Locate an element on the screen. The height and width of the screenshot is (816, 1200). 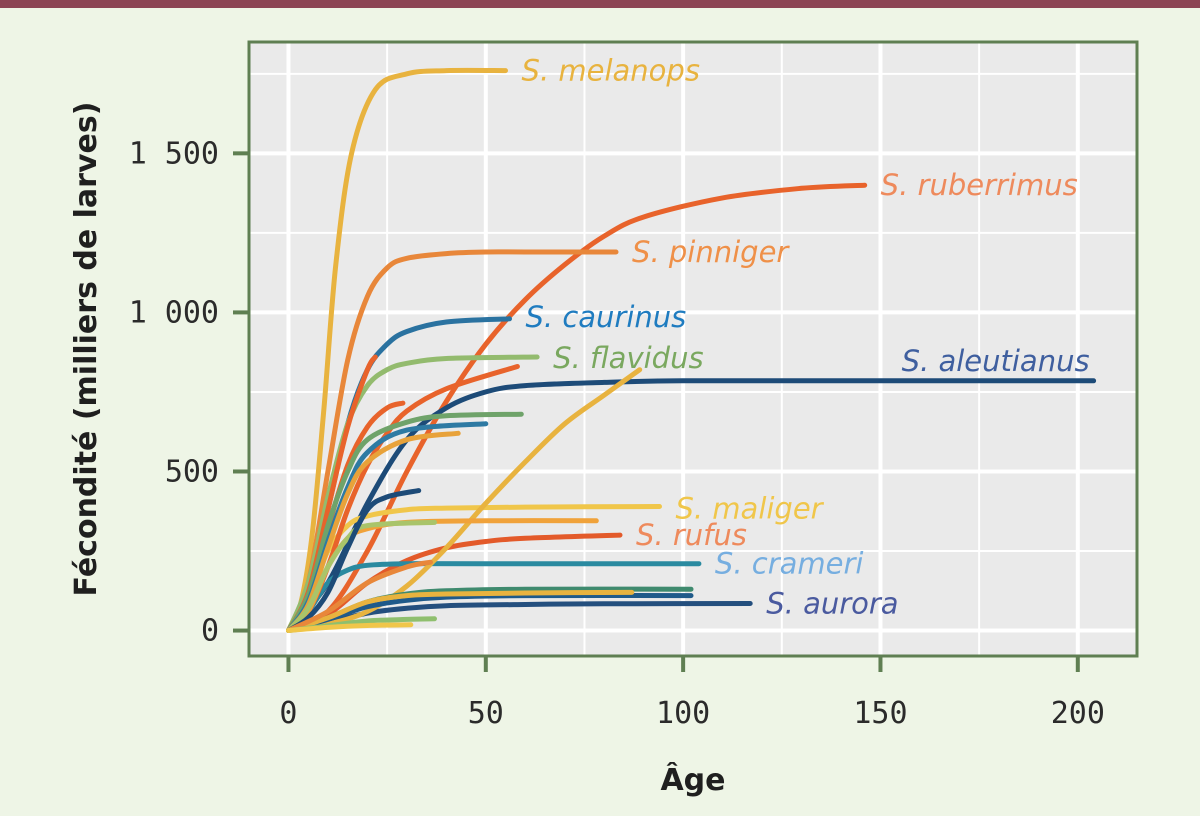
x-tick-label: 0 is located at coordinates (288, 713).